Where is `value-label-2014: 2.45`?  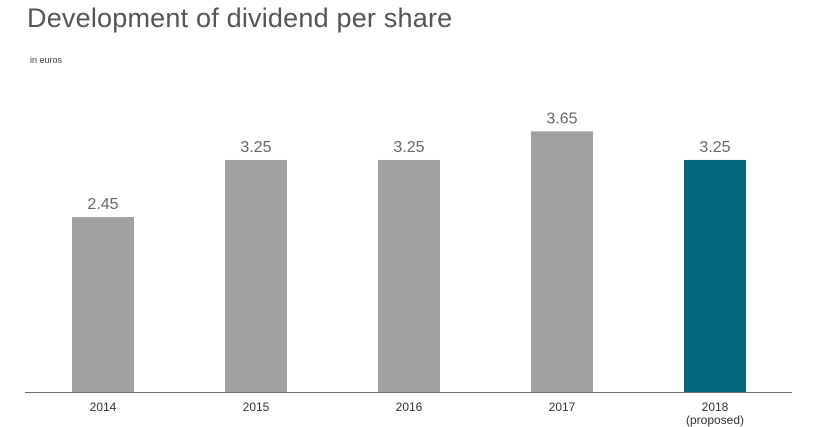
value-label-2014: 2.45 is located at coordinates (102, 204).